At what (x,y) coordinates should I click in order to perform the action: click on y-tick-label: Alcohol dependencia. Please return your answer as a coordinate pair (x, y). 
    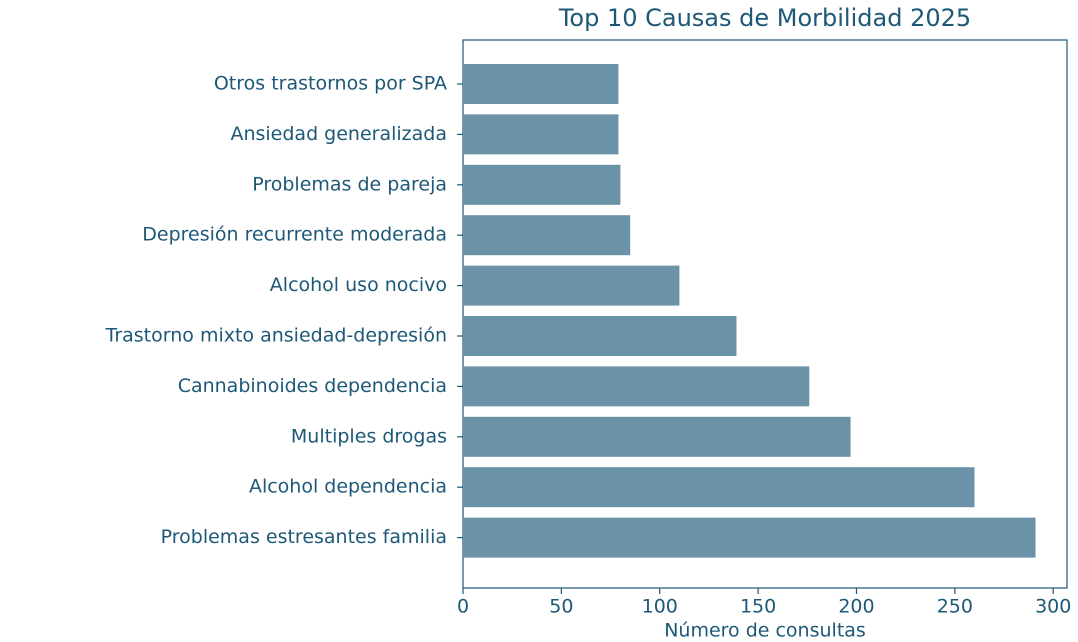
    Looking at the image, I should click on (348, 487).